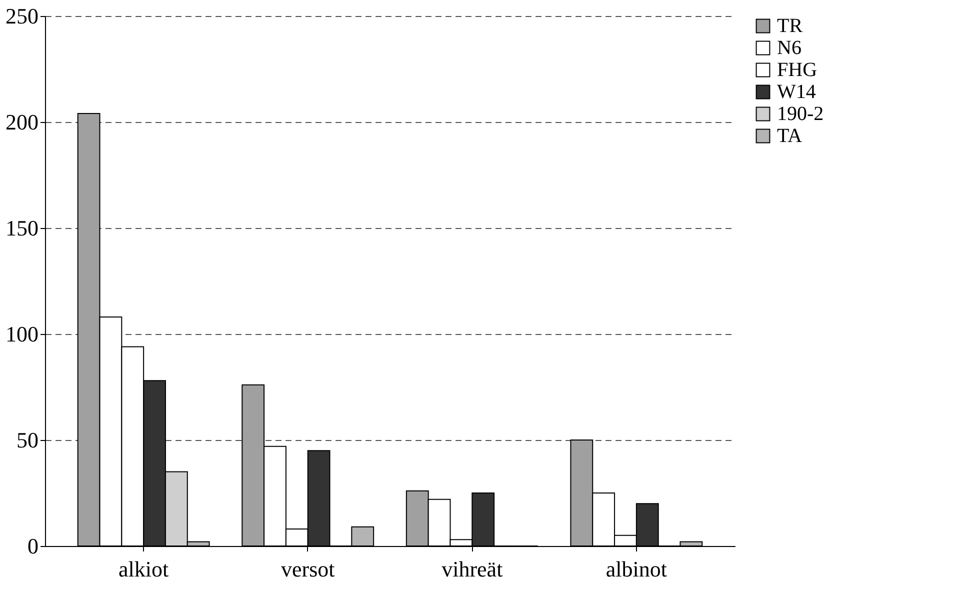 The height and width of the screenshot is (613, 956). What do you see at coordinates (22, 228) in the screenshot?
I see `y-tick-label: 150` at bounding box center [22, 228].